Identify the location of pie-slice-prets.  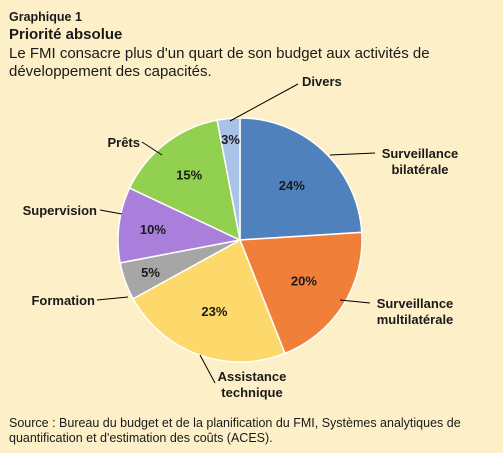
(185, 180).